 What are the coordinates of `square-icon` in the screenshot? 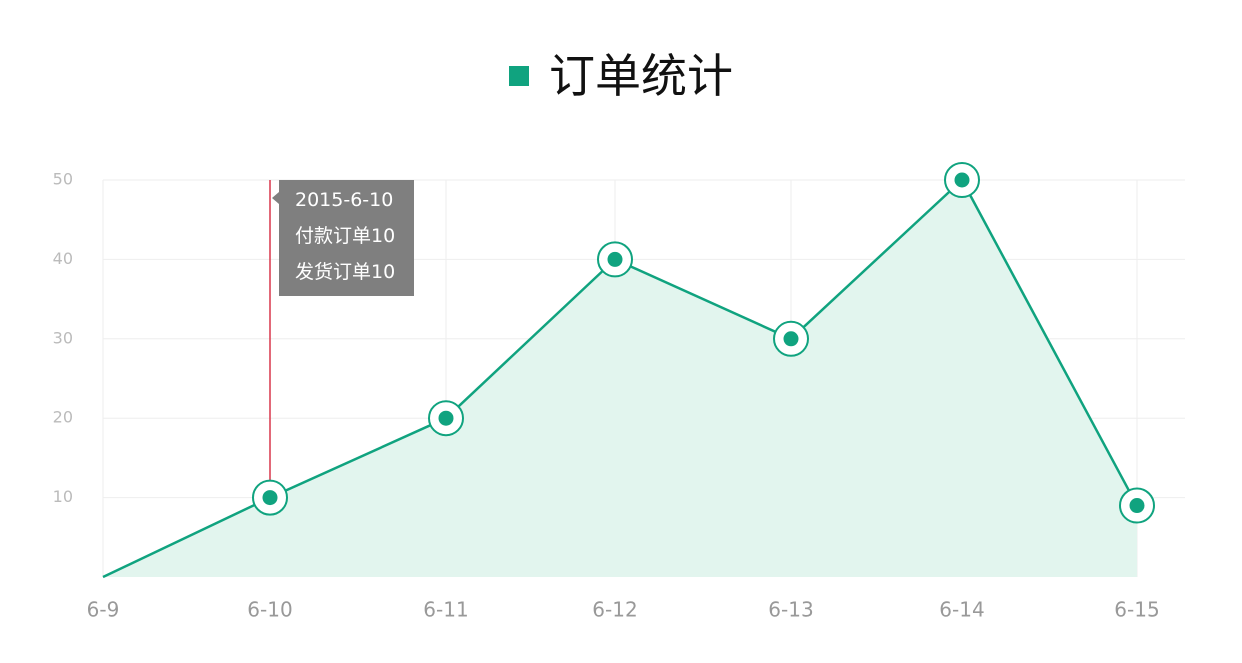 It's located at (519, 76).